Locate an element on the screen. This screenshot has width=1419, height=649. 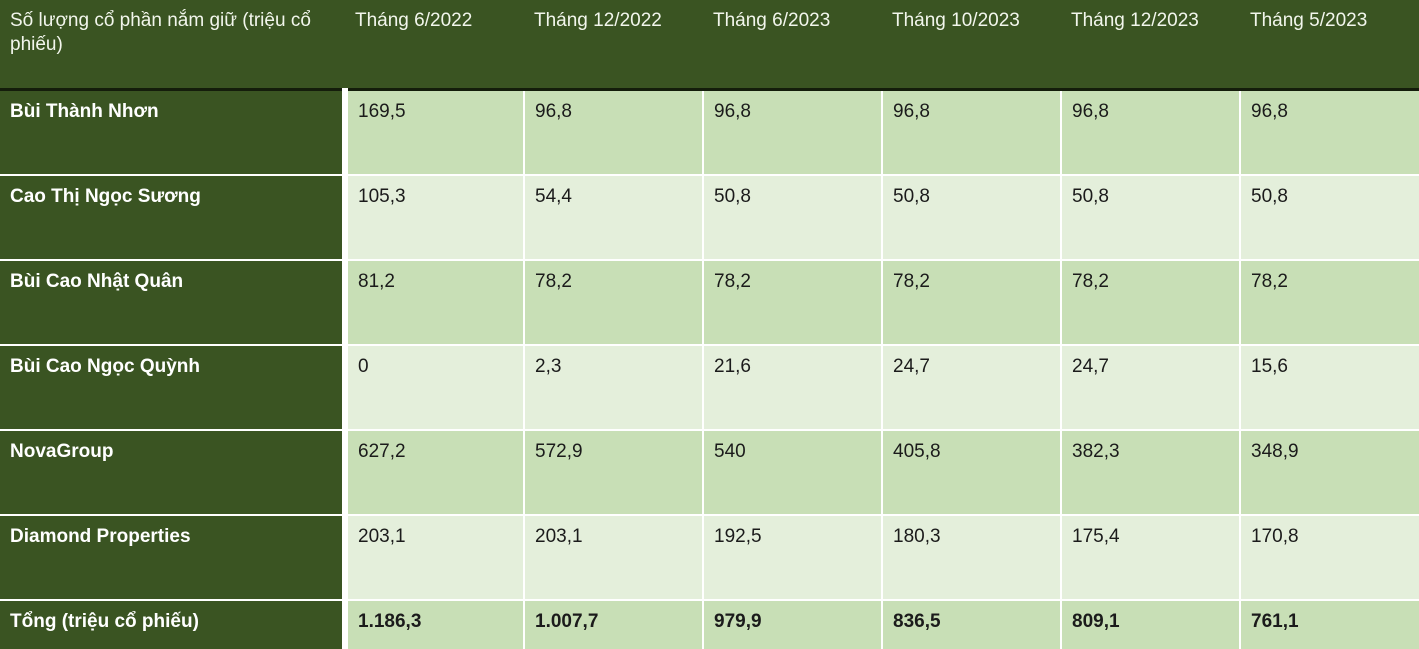
cell: 348,9 is located at coordinates (1329, 473).